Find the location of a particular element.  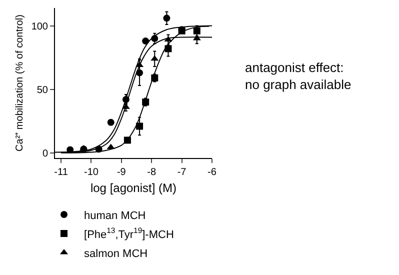

y-axis-title: Ca²⁺ mobilization (% of control) is located at coordinates (20, 83).